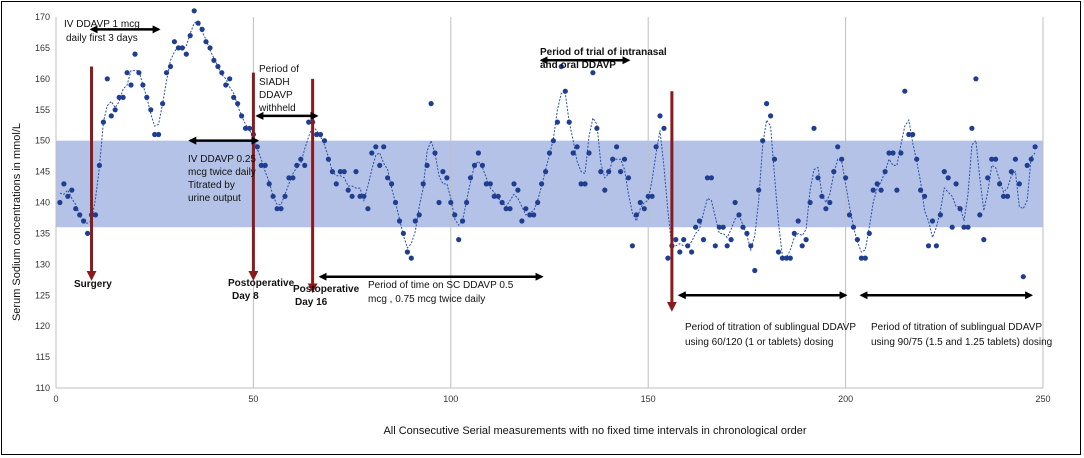  I want to click on annotation-line: DDAVP, so click(276, 95).